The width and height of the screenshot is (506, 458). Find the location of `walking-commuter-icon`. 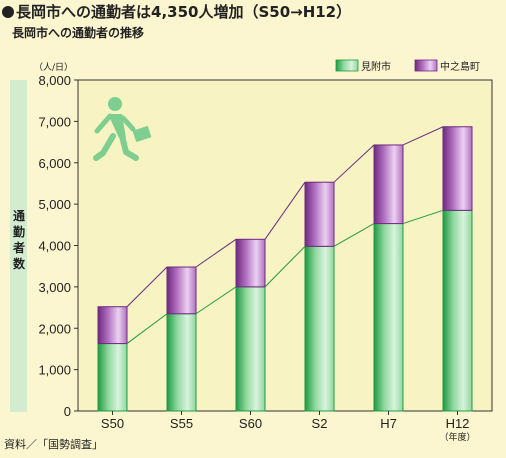

walking-commuter-icon is located at coordinates (122, 129).